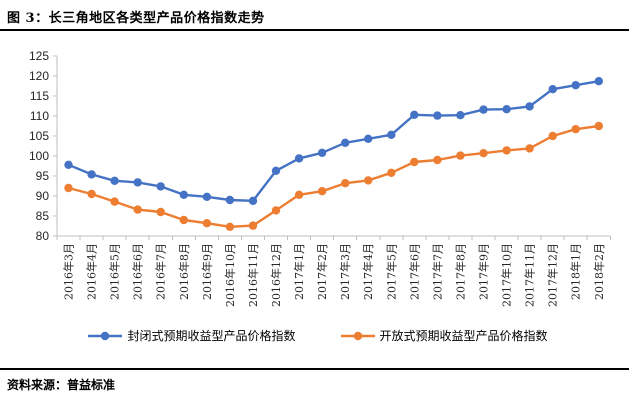  I want to click on x-tick-label: 2016年9月, so click(207, 271).